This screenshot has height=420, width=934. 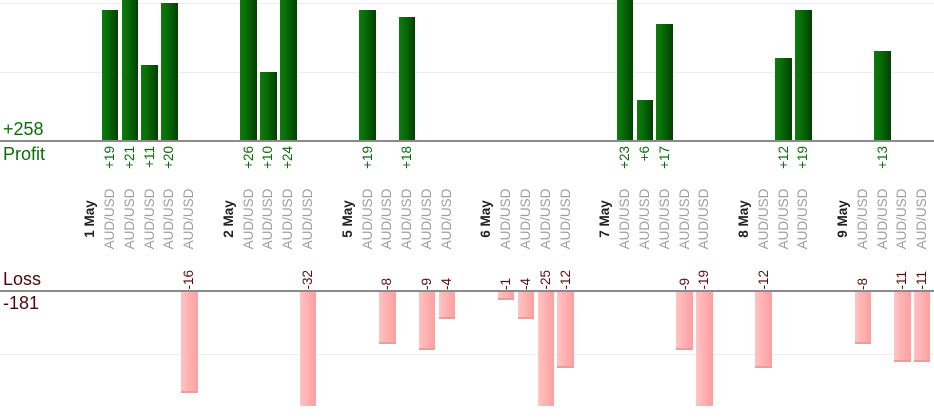 What do you see at coordinates (23, 129) in the screenshot?
I see `profit-total-label: +258` at bounding box center [23, 129].